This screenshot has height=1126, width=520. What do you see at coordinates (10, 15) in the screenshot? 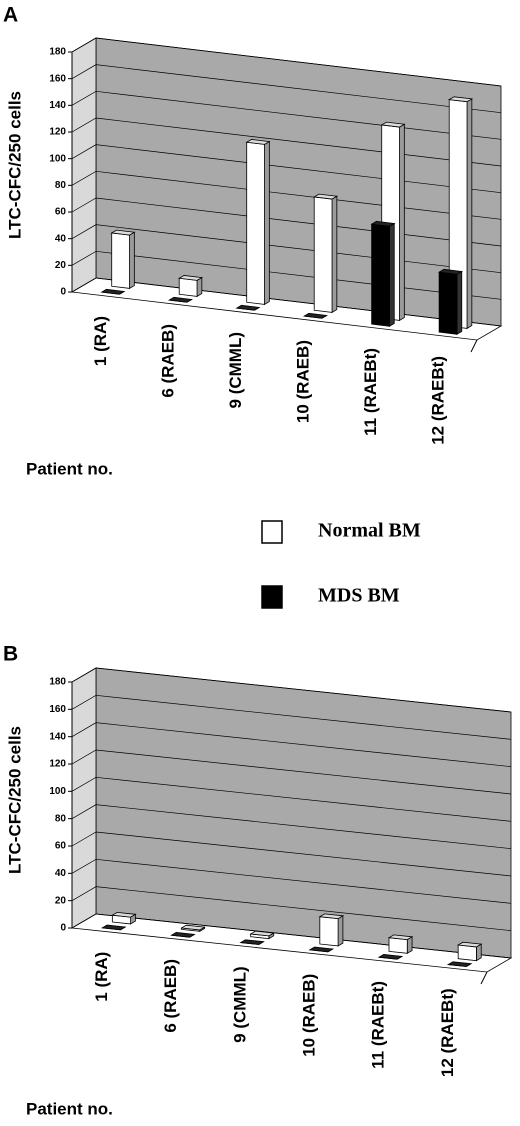
I see `panel-label: A` at bounding box center [10, 15].